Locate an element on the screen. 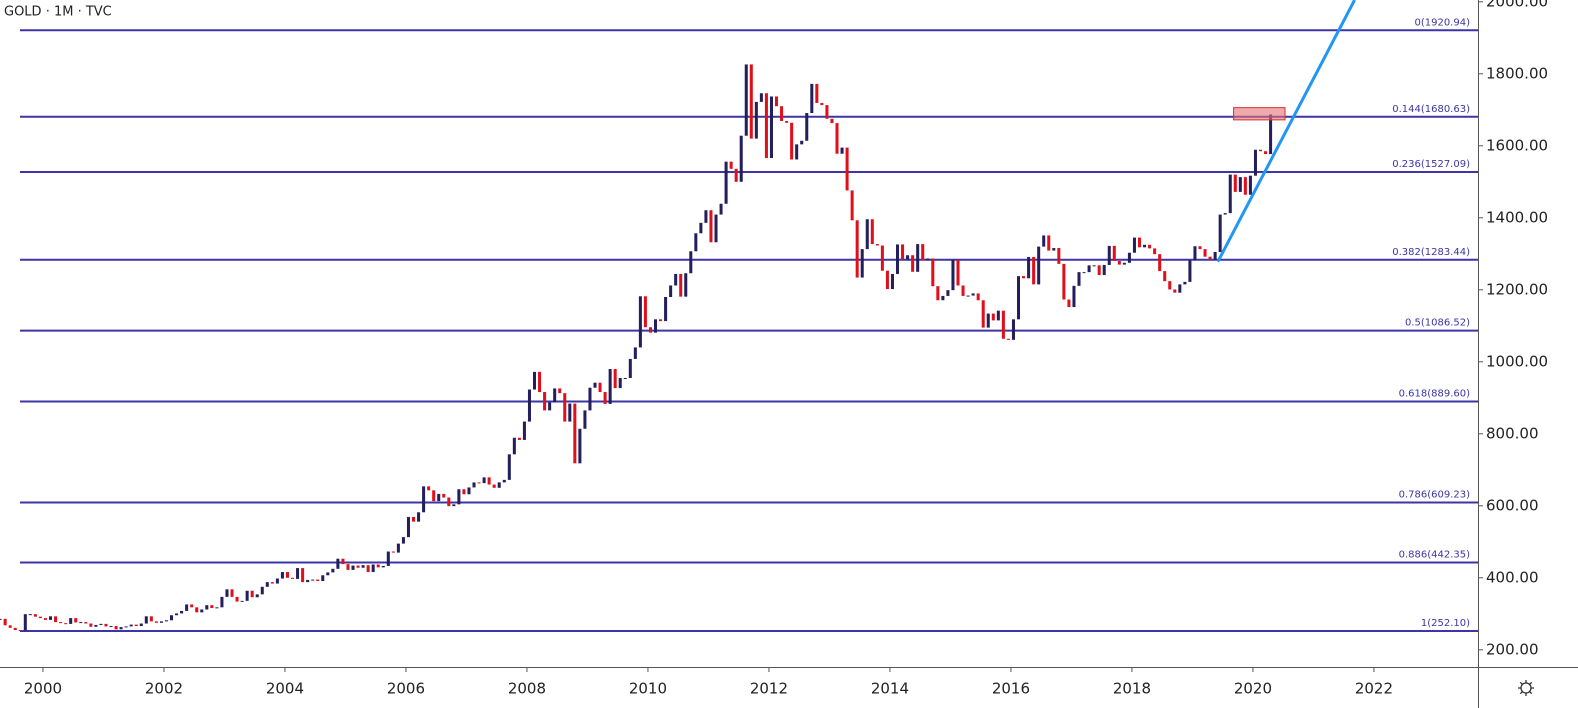  chart-title: GOLD · 1M · TVC is located at coordinates (58, 12).